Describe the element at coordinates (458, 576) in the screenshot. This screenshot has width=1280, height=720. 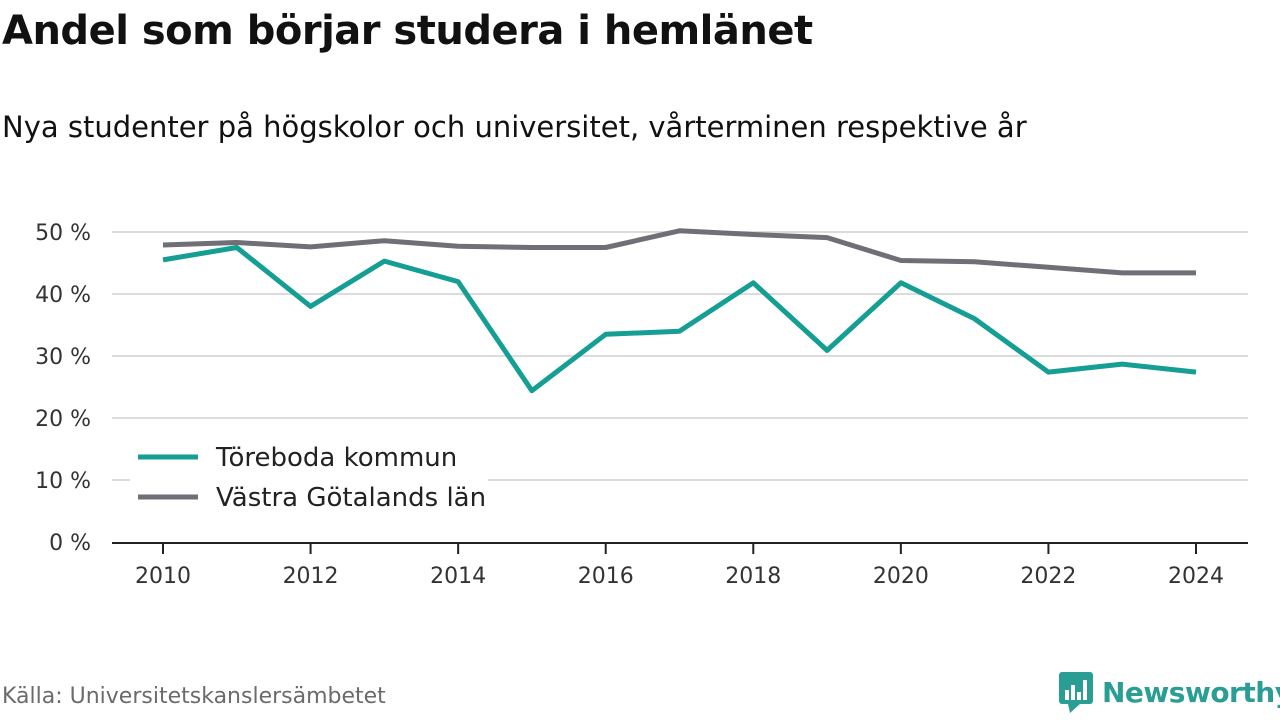
I see `x-tick-label: 2014` at that location.